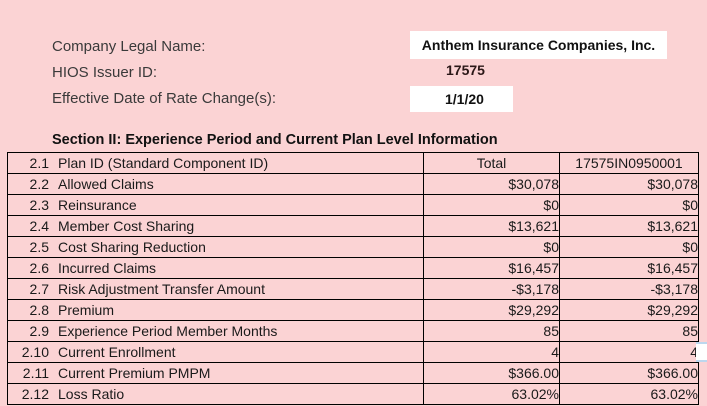 The width and height of the screenshot is (707, 406). What do you see at coordinates (39, 226) in the screenshot?
I see `row-number: 2.4` at bounding box center [39, 226].